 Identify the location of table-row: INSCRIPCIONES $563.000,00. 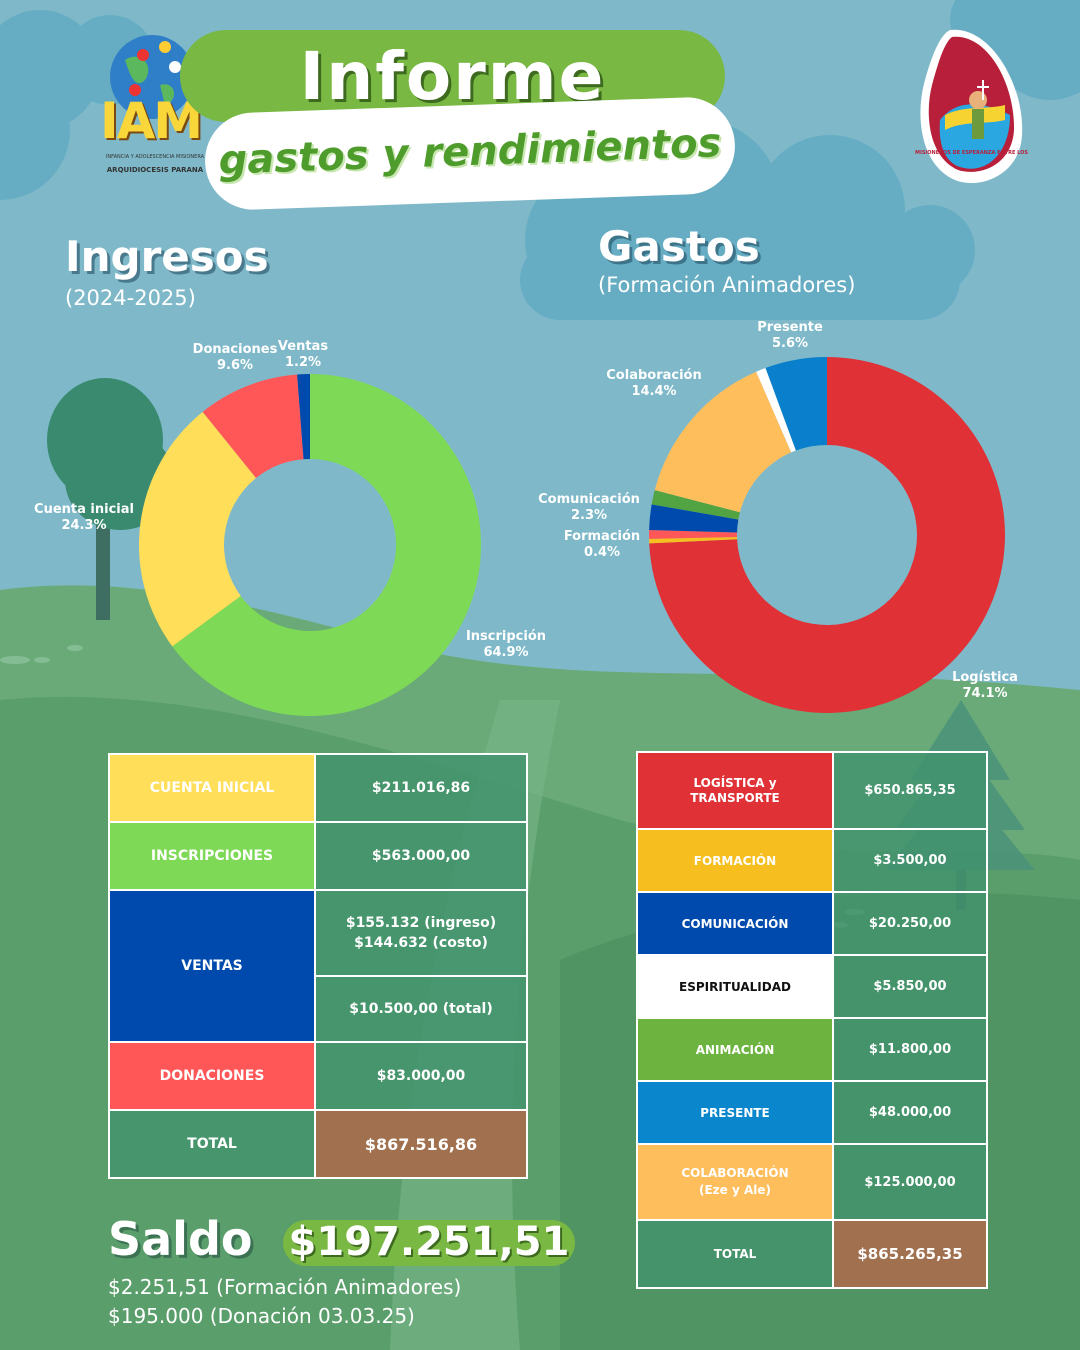
(318, 856).